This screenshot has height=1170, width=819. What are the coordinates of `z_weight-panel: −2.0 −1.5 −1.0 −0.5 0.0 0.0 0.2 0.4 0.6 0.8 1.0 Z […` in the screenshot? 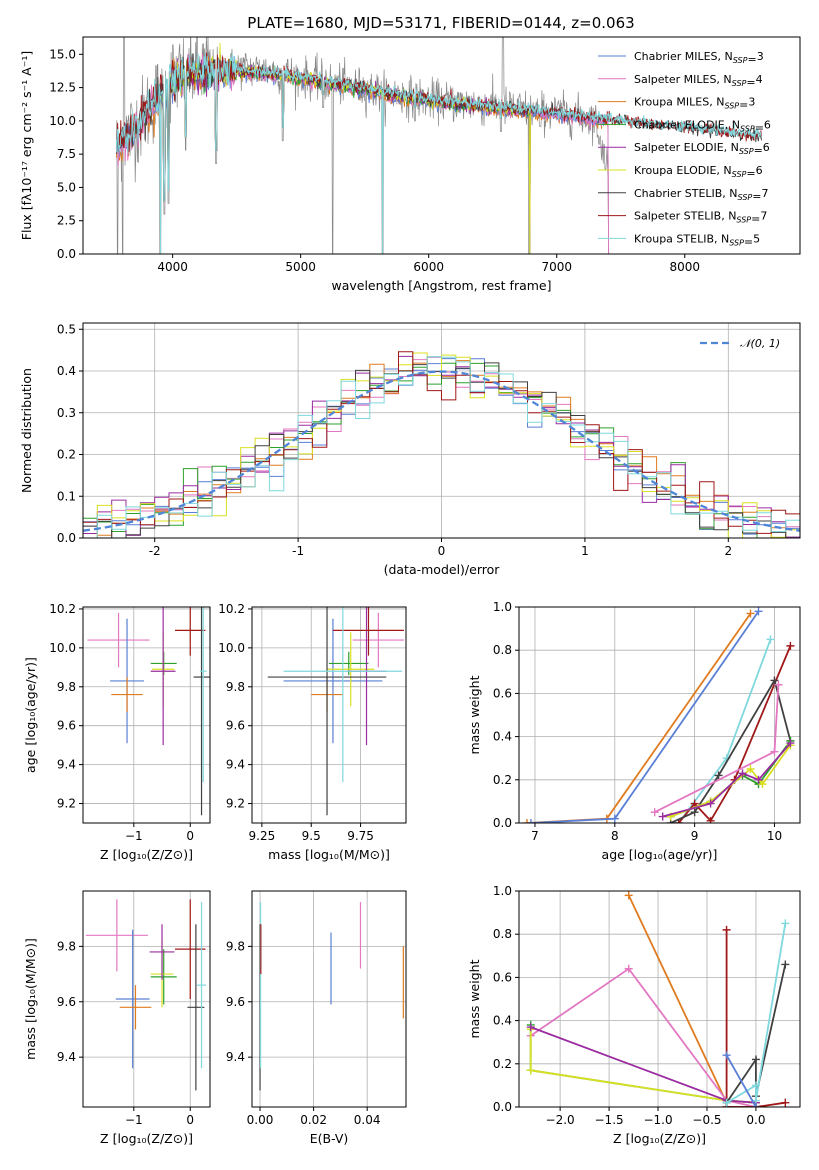 It's located at (634, 1015).